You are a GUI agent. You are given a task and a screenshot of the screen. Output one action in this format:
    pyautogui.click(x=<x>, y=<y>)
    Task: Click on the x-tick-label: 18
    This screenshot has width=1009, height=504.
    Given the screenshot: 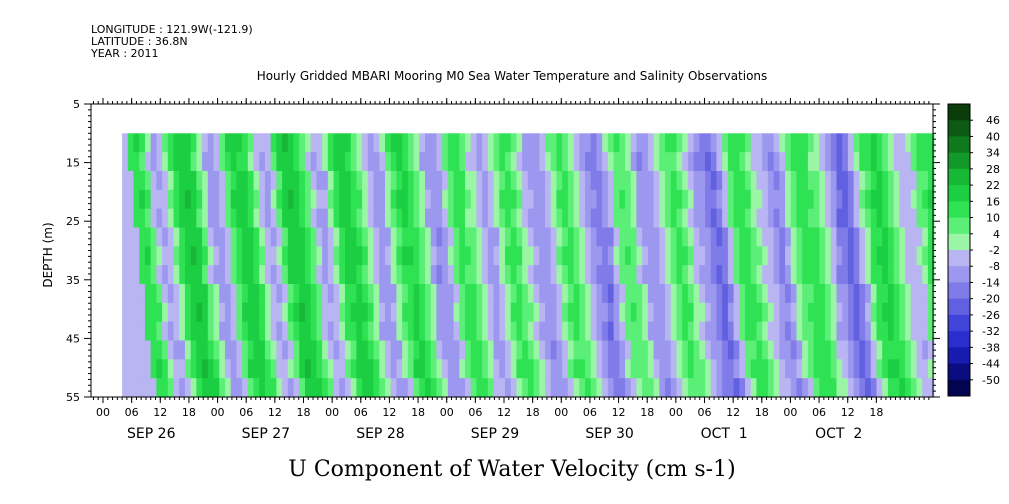 What is the action you would take?
    pyautogui.click(x=876, y=412)
    